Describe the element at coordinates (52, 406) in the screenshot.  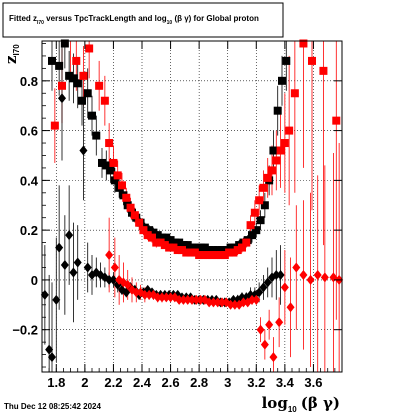
I see `timestamp: Thu Dec 12 08:25:42 2024` at that location.